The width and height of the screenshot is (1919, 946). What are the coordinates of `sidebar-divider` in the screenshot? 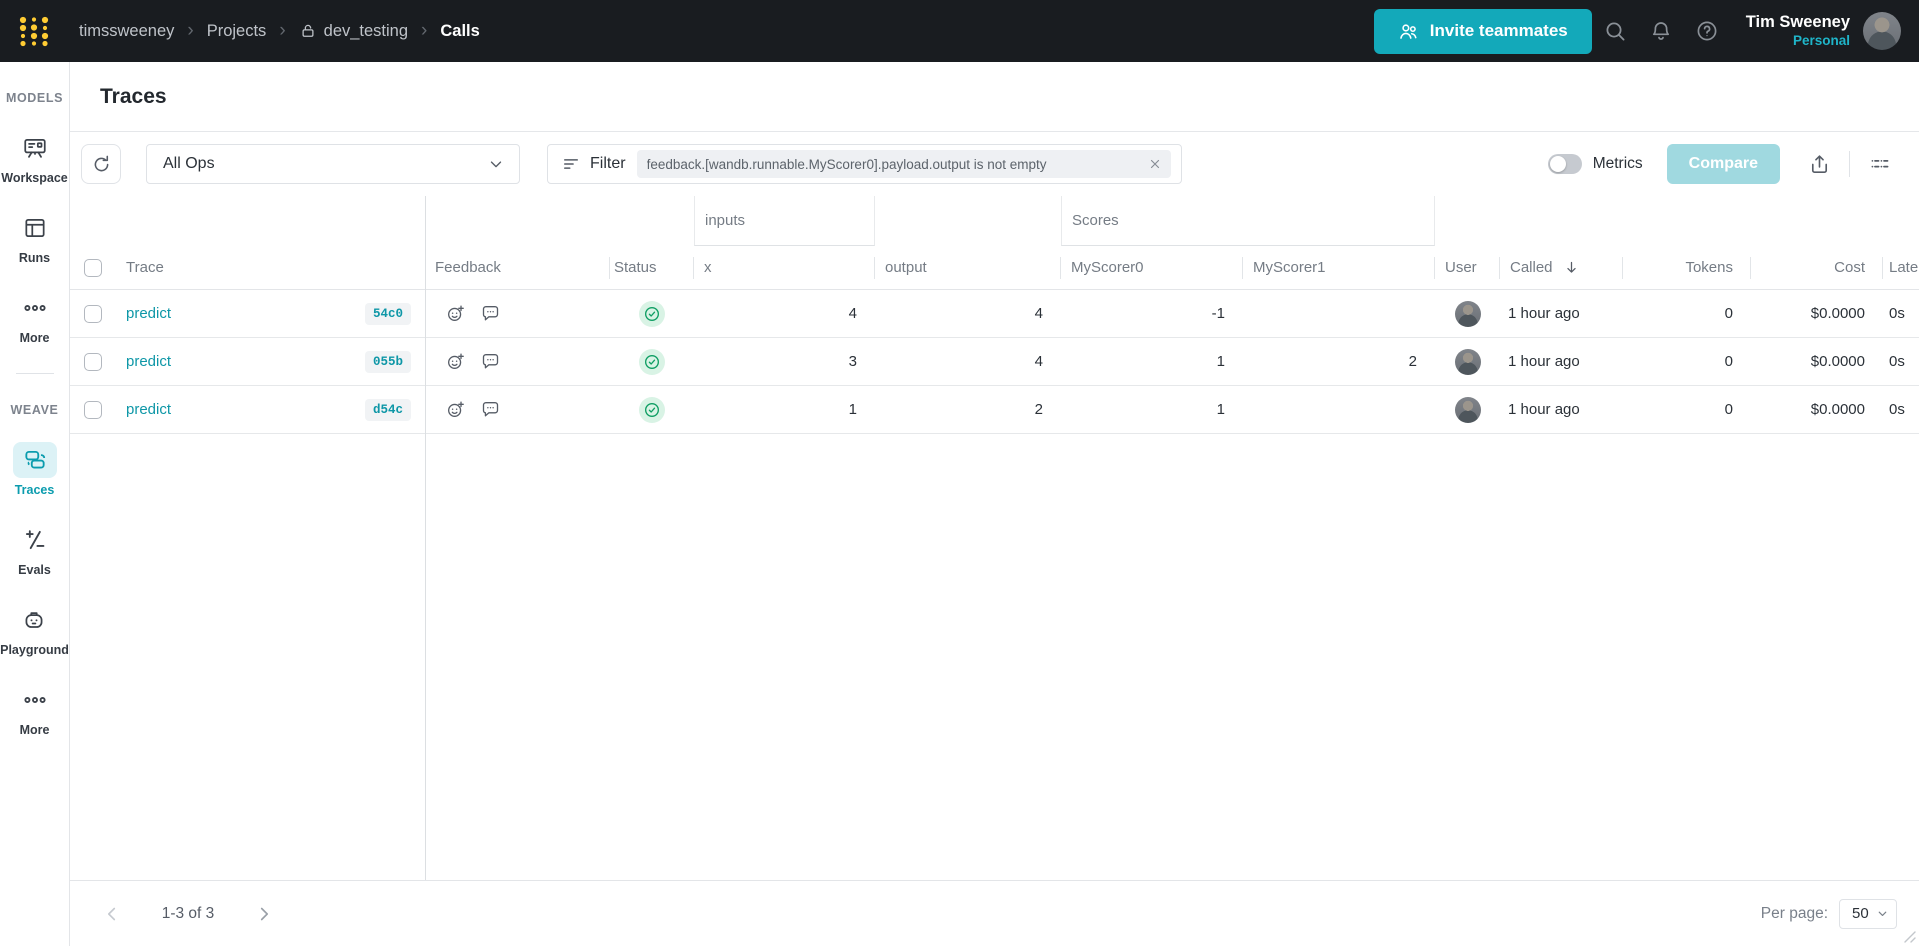 It's located at (34, 373).